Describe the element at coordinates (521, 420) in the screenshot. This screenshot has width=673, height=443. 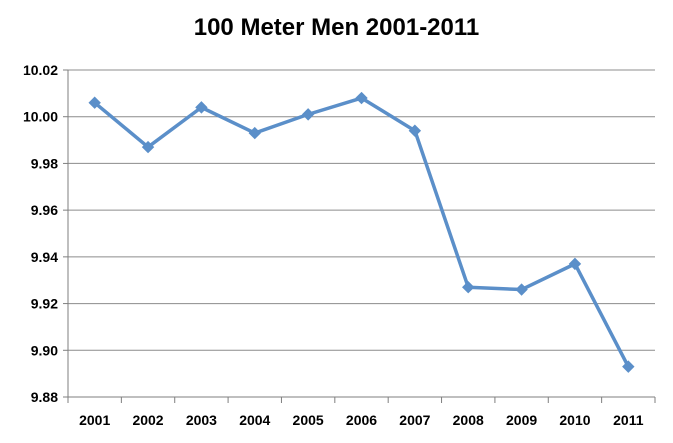
I see `x-tick-label: 2009` at that location.